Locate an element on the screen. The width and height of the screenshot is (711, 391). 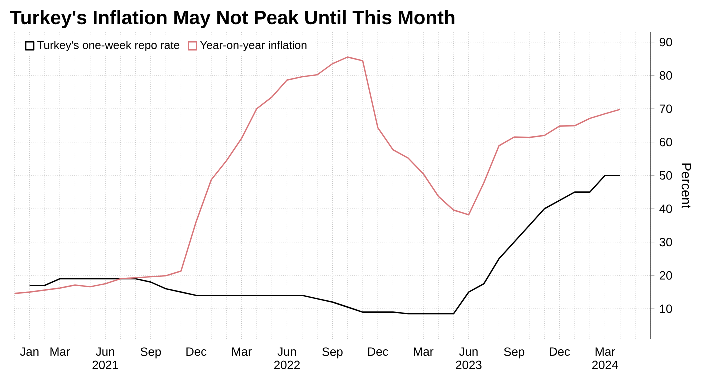
y-tick-label: 80 is located at coordinates (666, 75).